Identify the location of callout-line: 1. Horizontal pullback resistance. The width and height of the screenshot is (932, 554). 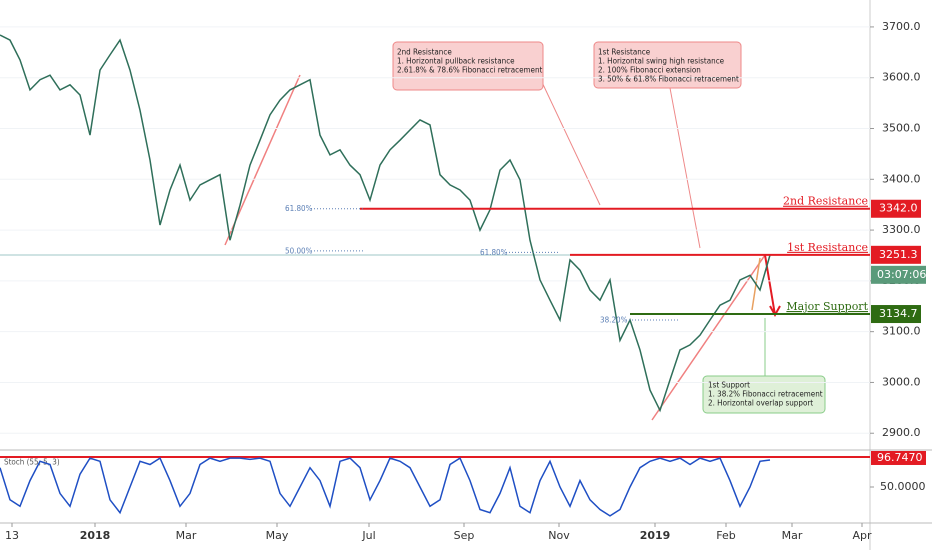
(456, 61).